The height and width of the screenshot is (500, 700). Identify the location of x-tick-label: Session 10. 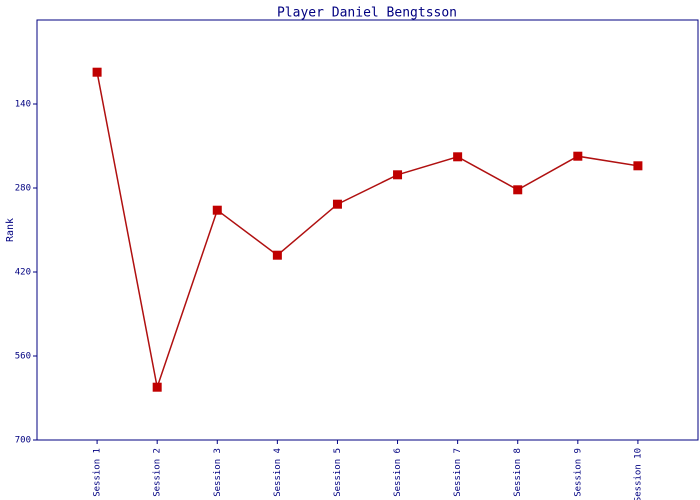
(638, 474).